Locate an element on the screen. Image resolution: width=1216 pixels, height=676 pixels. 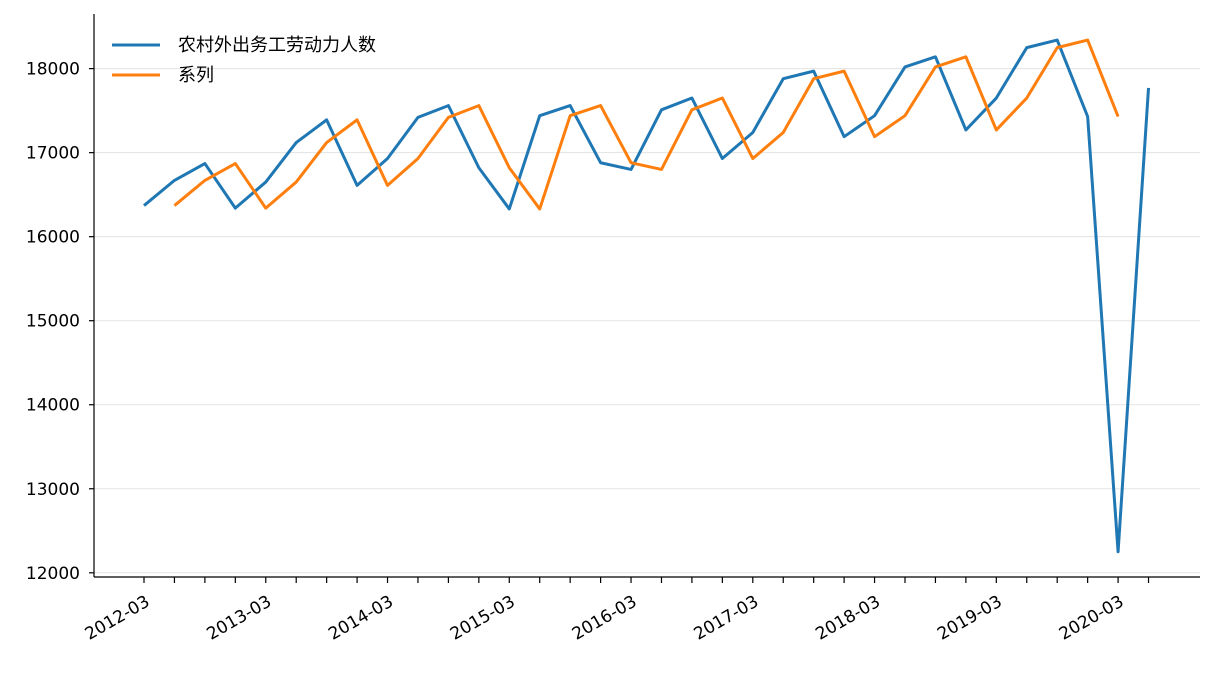
x-tick-label: 2013-03 is located at coordinates (240, 618).